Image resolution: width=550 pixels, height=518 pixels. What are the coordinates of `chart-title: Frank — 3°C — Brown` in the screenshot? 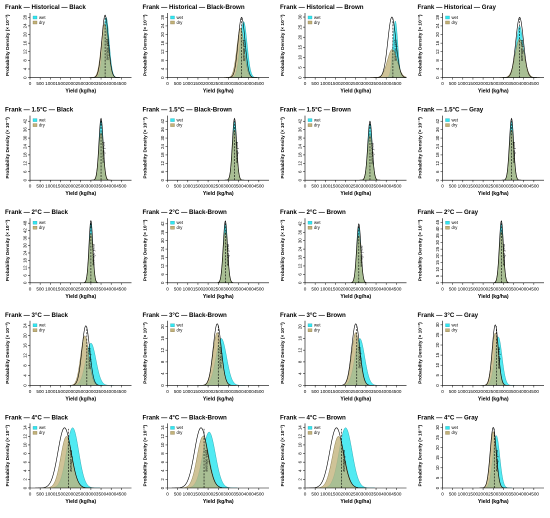 It's located at (313, 315).